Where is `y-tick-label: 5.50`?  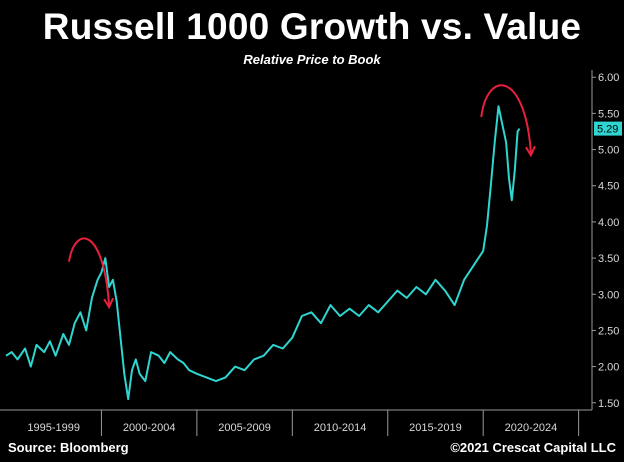
y-tick-label: 5.50 is located at coordinates (608, 114).